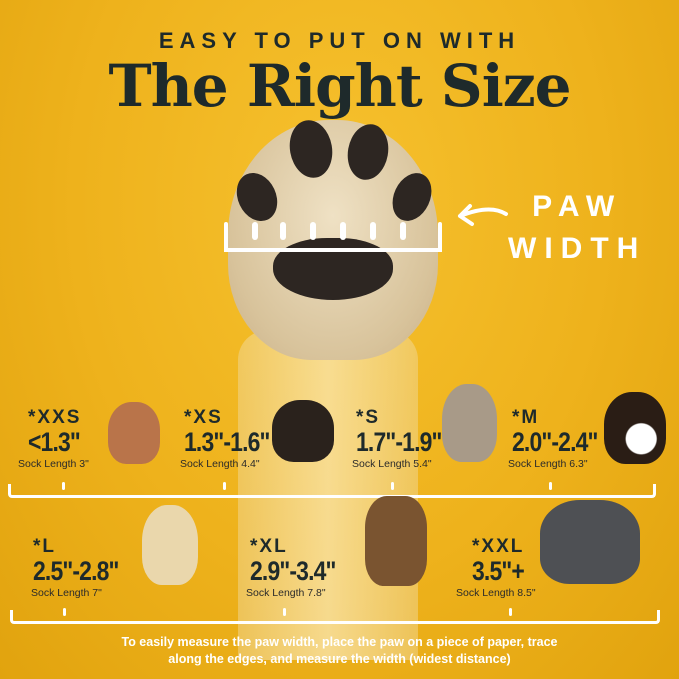  Describe the element at coordinates (220, 464) in the screenshot. I see `sock-length: Sock Length 4.4"` at that location.